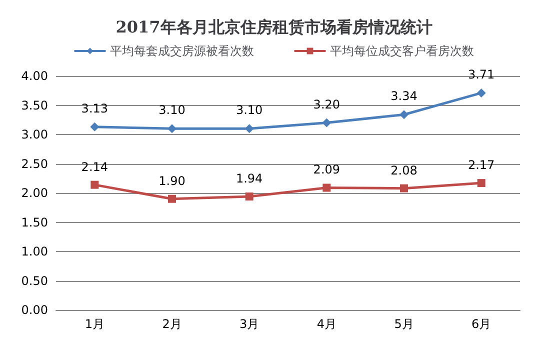  I want to click on x-tick-label: 4月, so click(326, 324).